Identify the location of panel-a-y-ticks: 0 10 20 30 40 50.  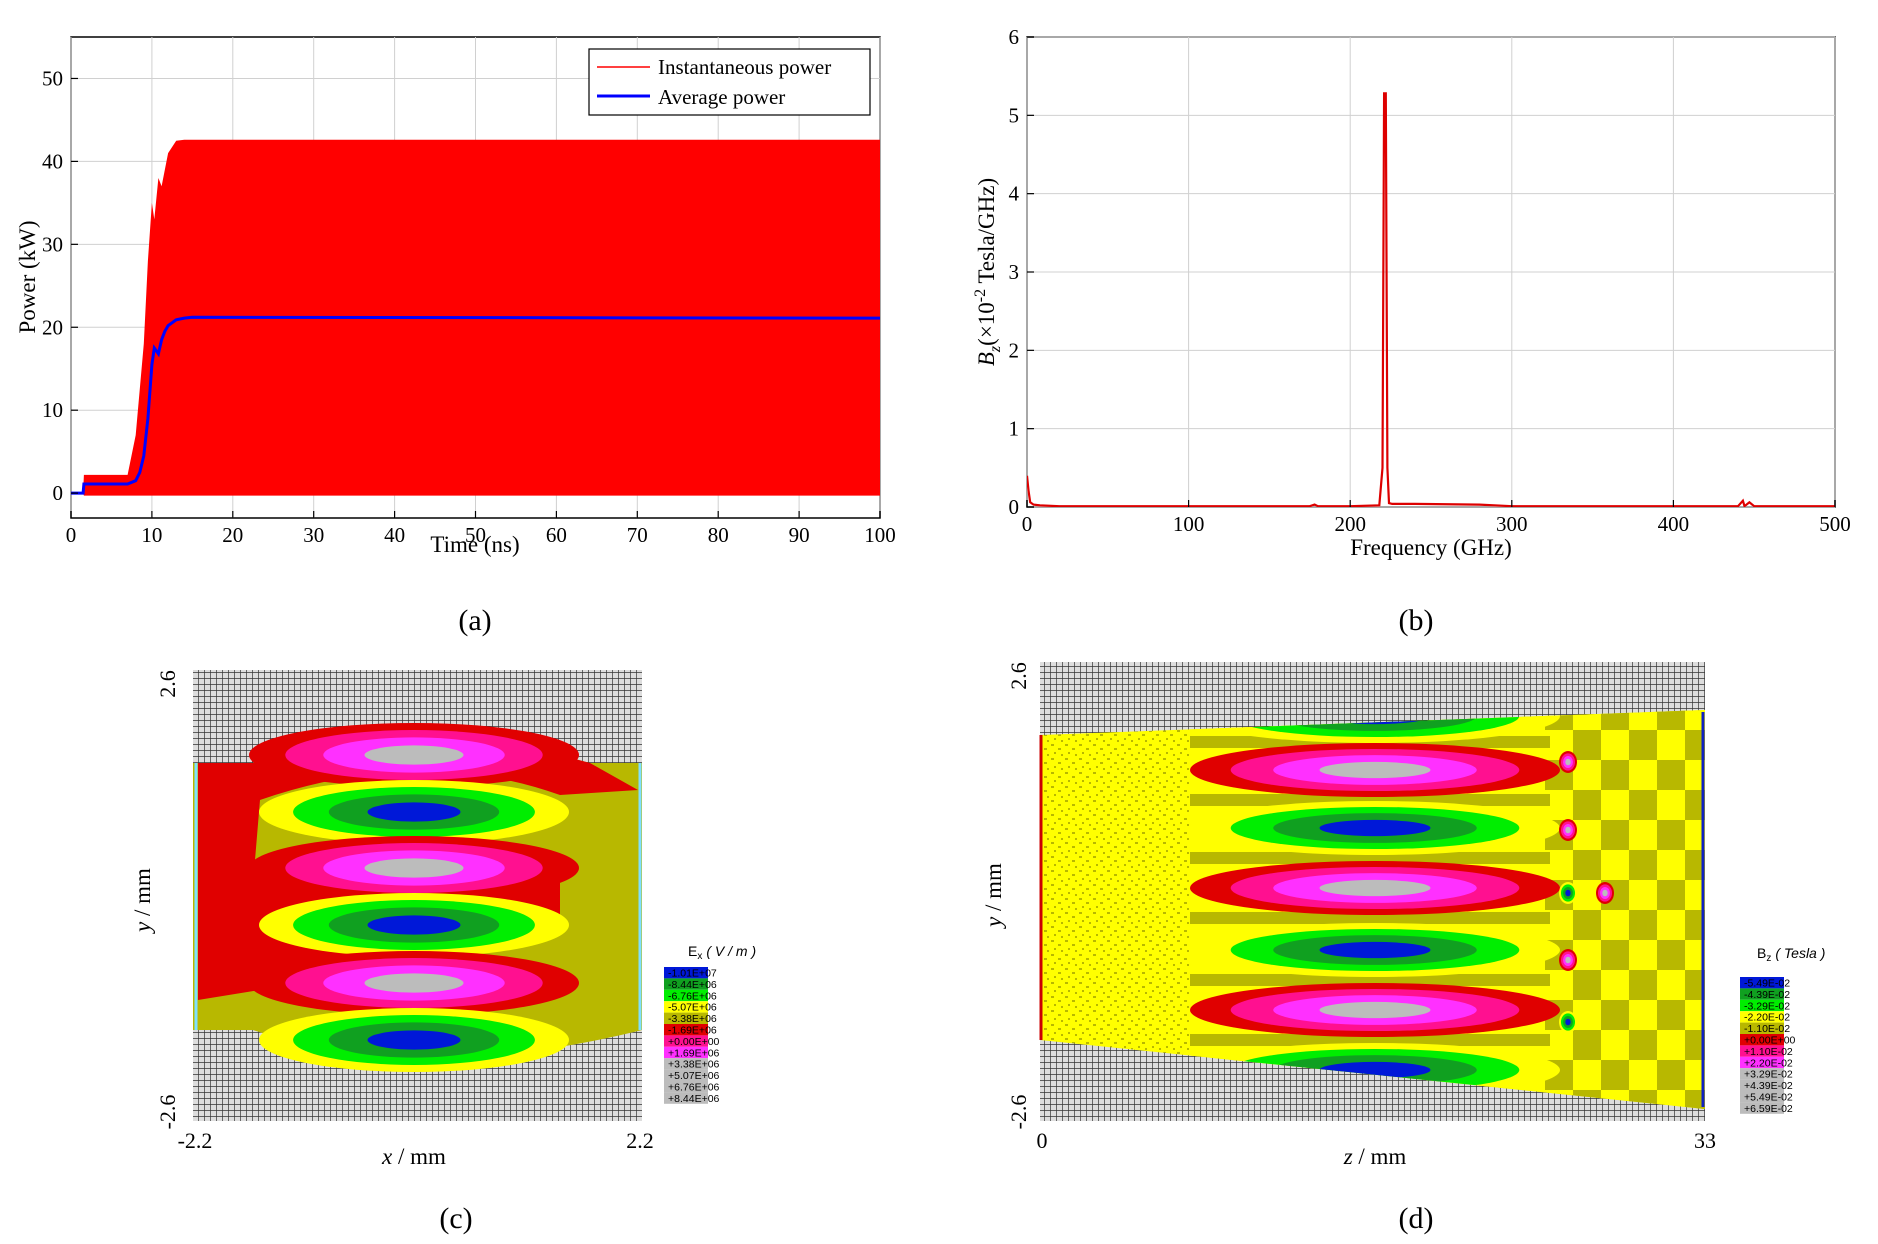
(60, 285).